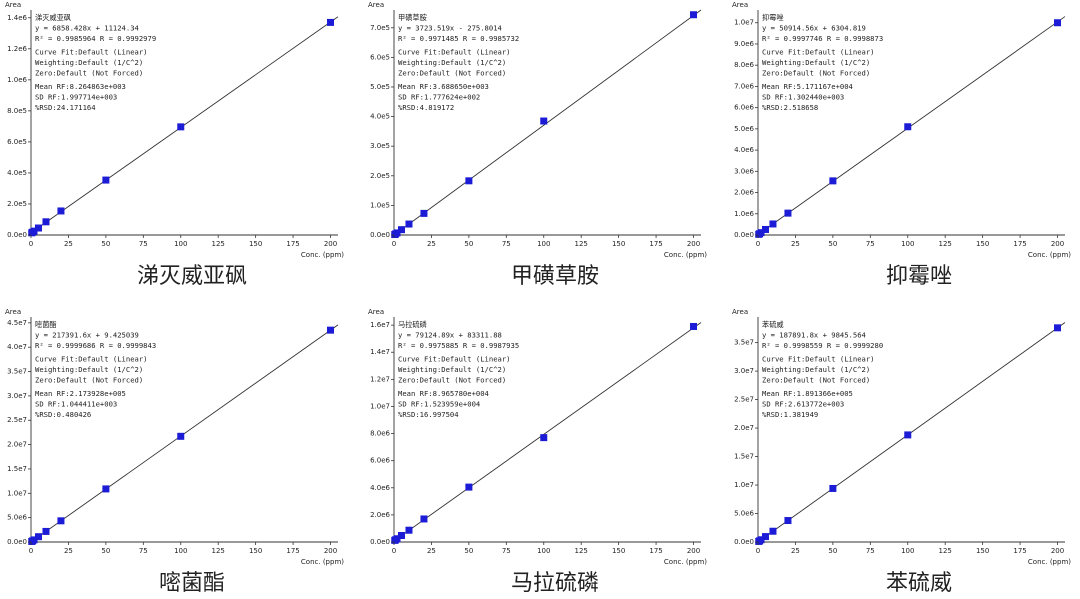  I want to click on annotation: y = 3723.519x - 275.8014, so click(450, 28).